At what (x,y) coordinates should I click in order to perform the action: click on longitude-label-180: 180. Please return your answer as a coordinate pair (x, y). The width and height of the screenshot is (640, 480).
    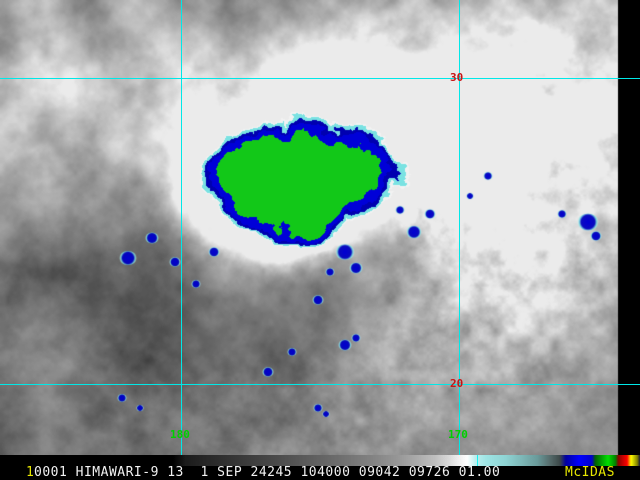
    Looking at the image, I should click on (180, 434).